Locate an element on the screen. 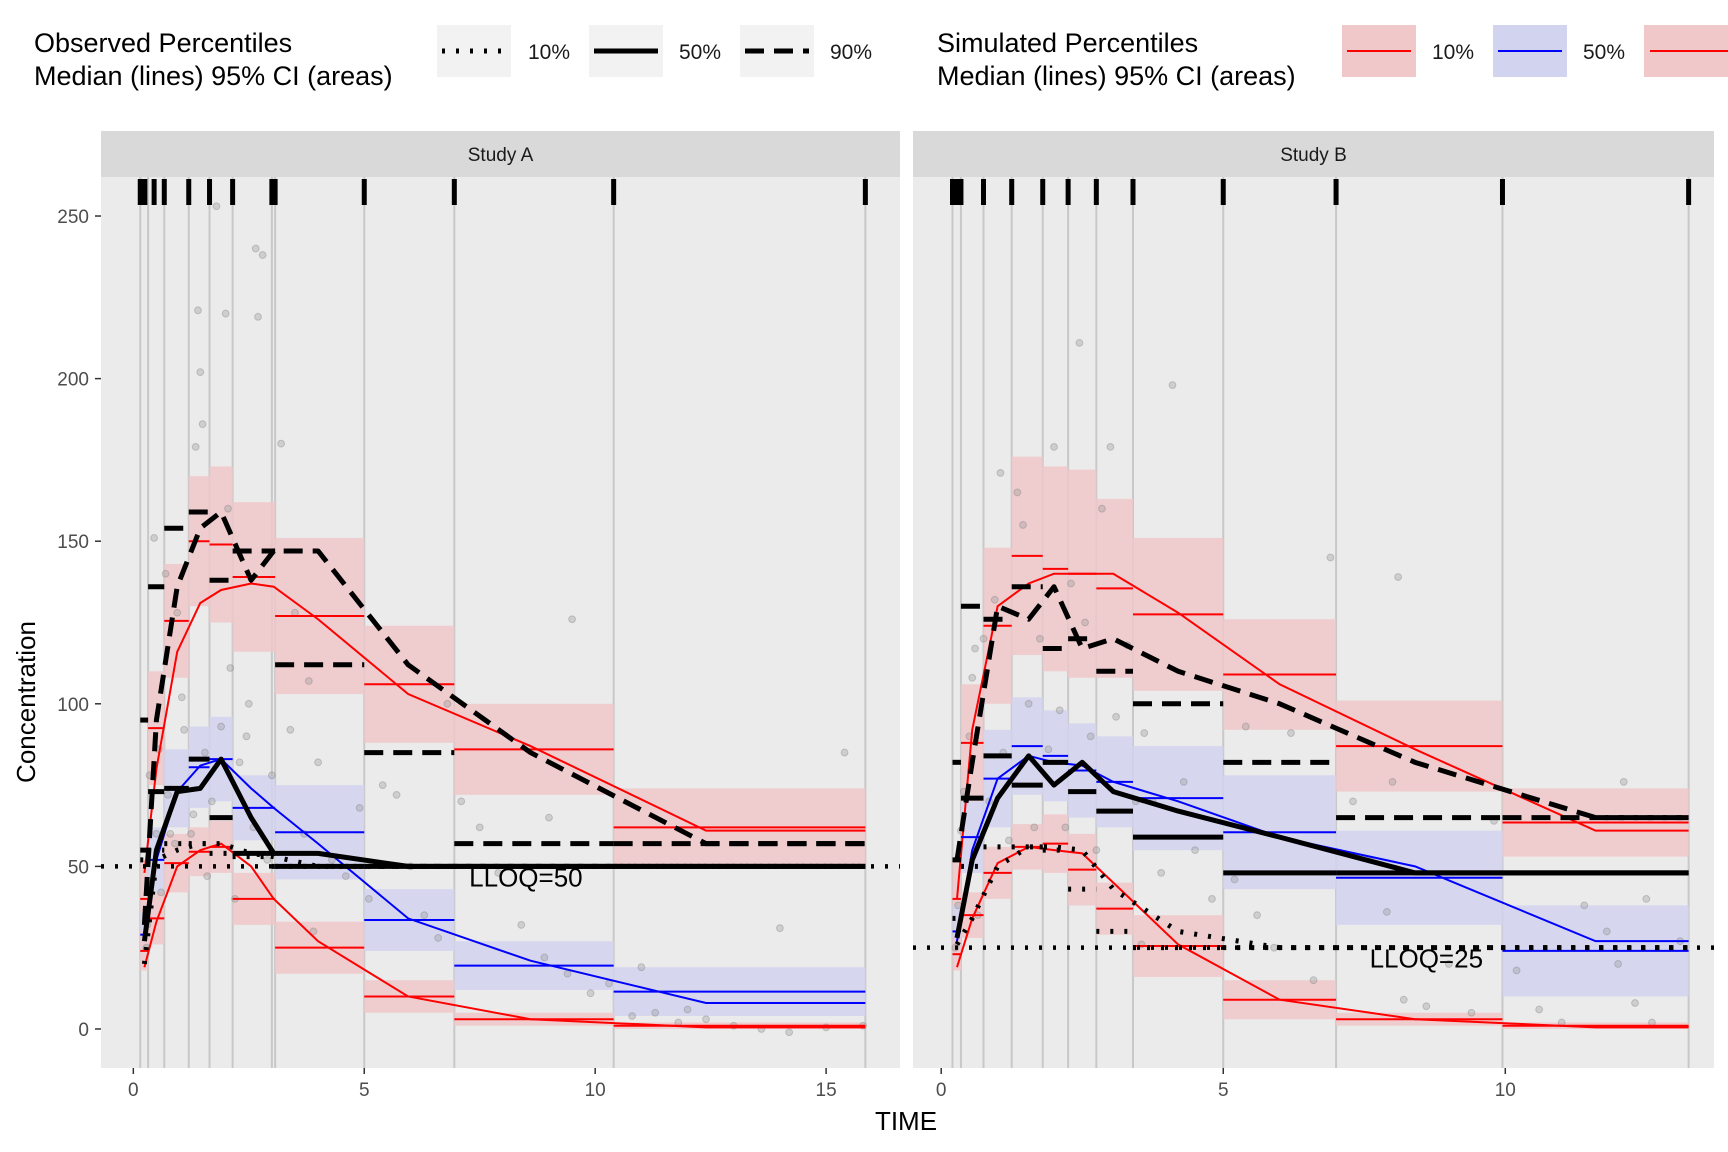 Image resolution: width=1728 pixels, height=1152 pixels. legend-observed-title-line2: Median (lines) 95% CI (areas) is located at coordinates (213, 76).